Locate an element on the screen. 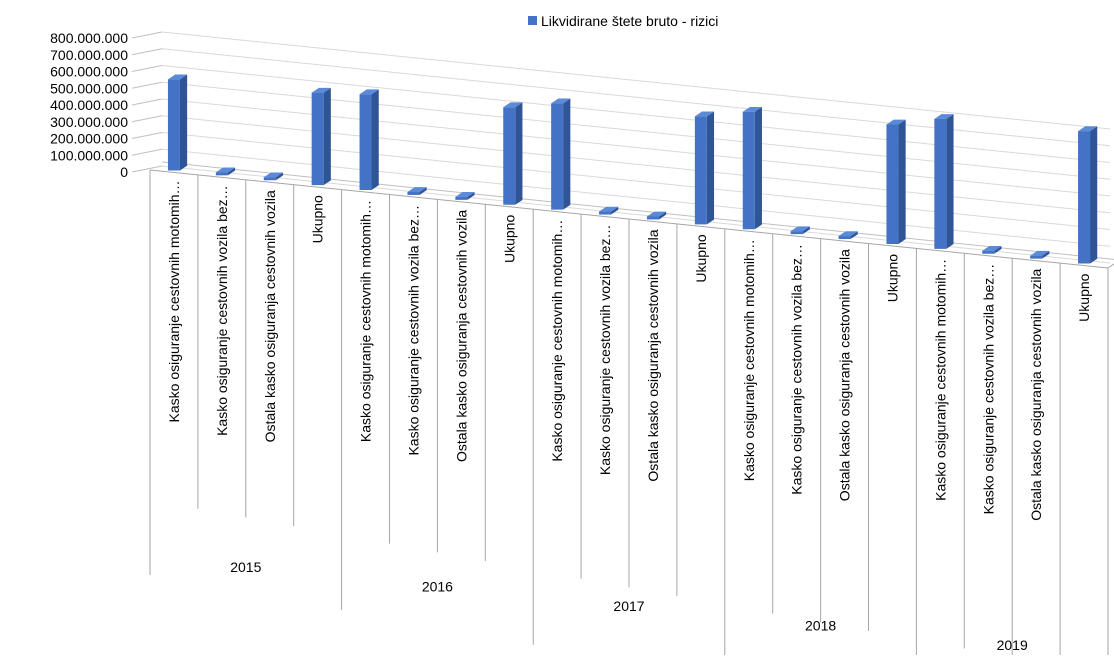 Image resolution: width=1114 pixels, height=660 pixels. y-tick-label: 600.000.000 is located at coordinates (89, 72).